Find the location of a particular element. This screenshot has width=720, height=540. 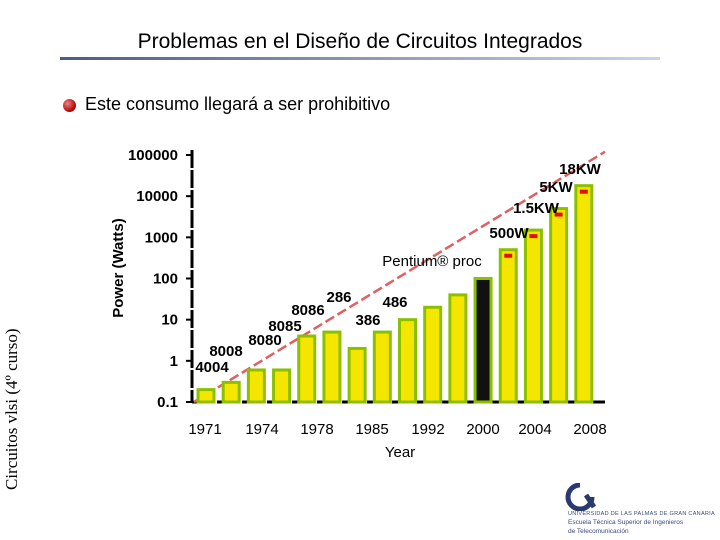

x-tick-label: 2008 is located at coordinates (589, 429).